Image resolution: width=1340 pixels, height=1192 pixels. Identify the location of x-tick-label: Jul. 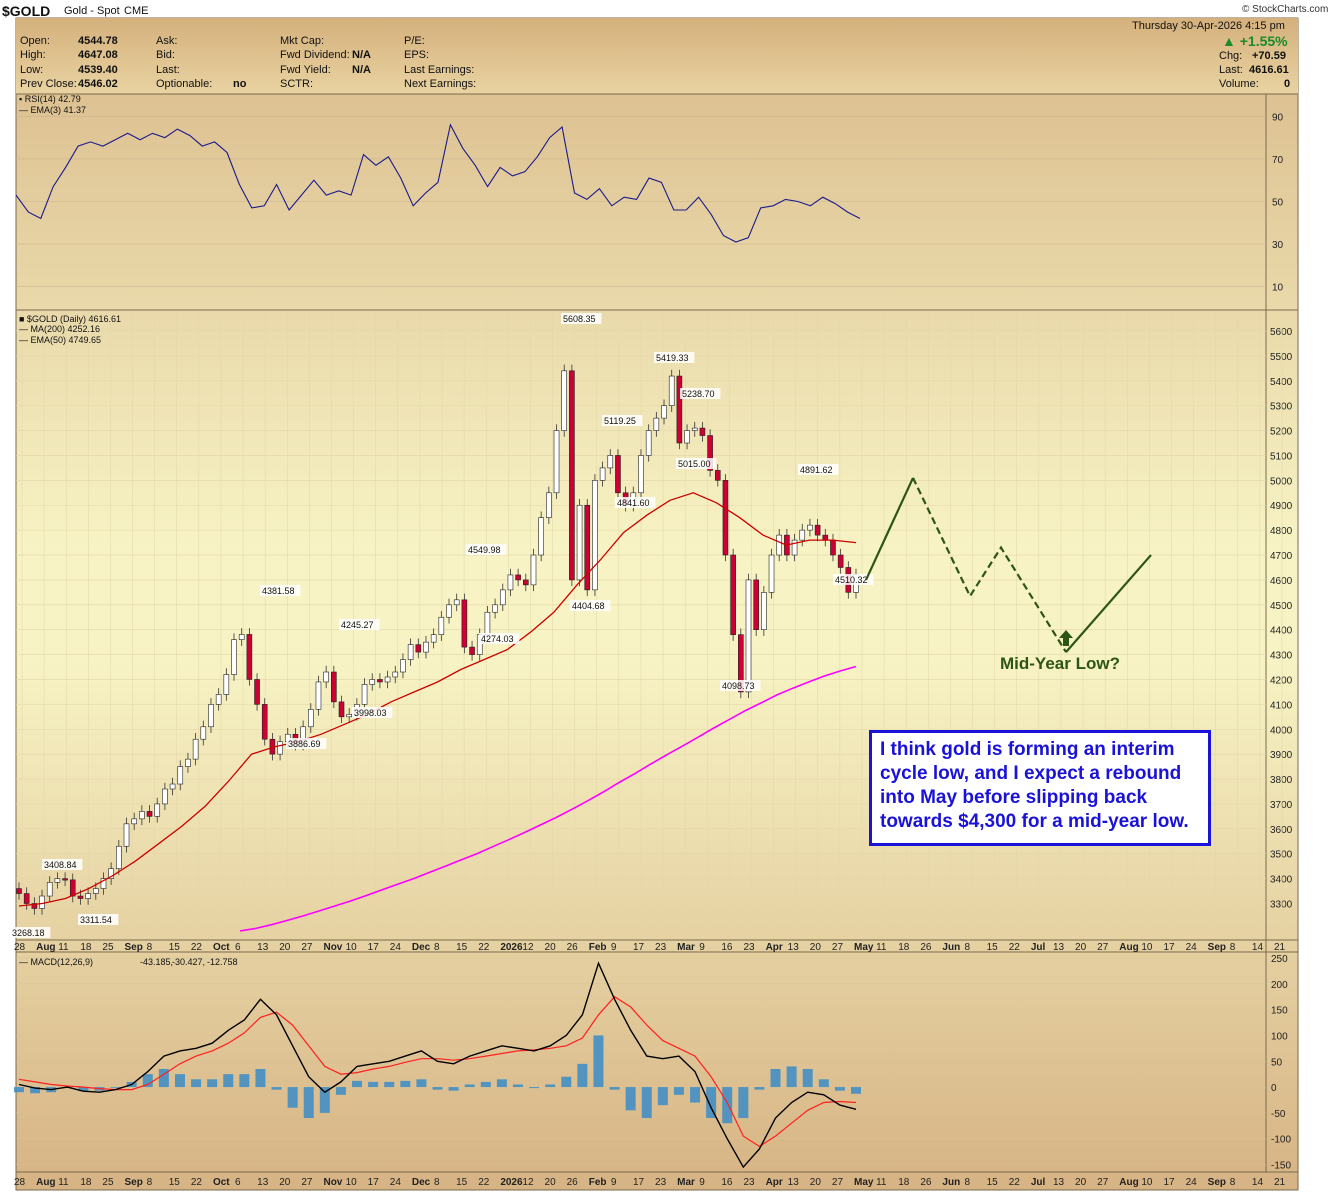
(1038, 947).